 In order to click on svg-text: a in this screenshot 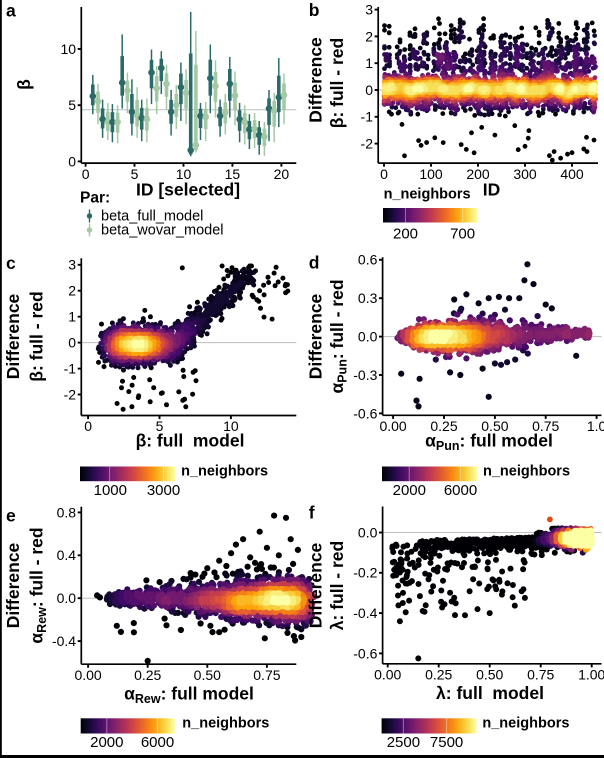, I will do `click(11, 10)`.